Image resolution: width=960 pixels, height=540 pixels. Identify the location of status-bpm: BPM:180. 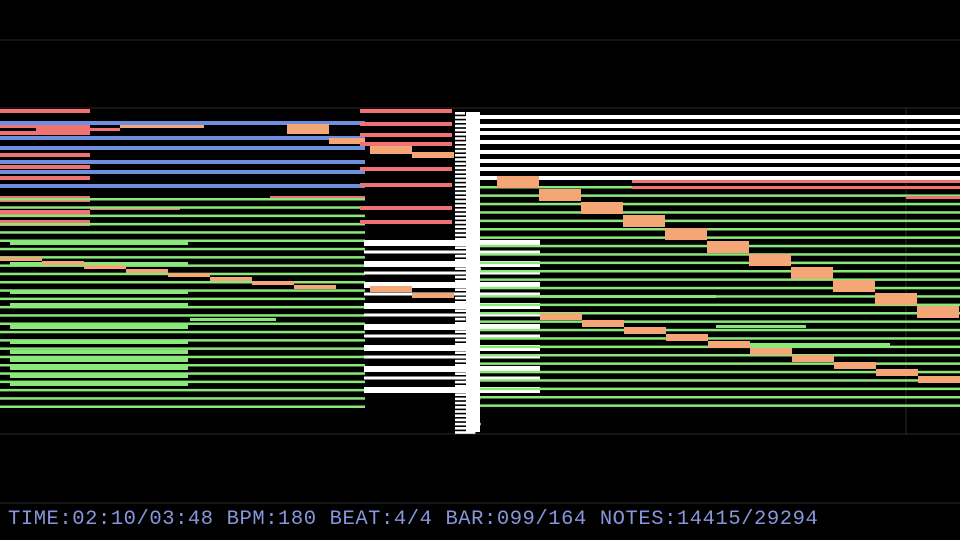
(271, 519).